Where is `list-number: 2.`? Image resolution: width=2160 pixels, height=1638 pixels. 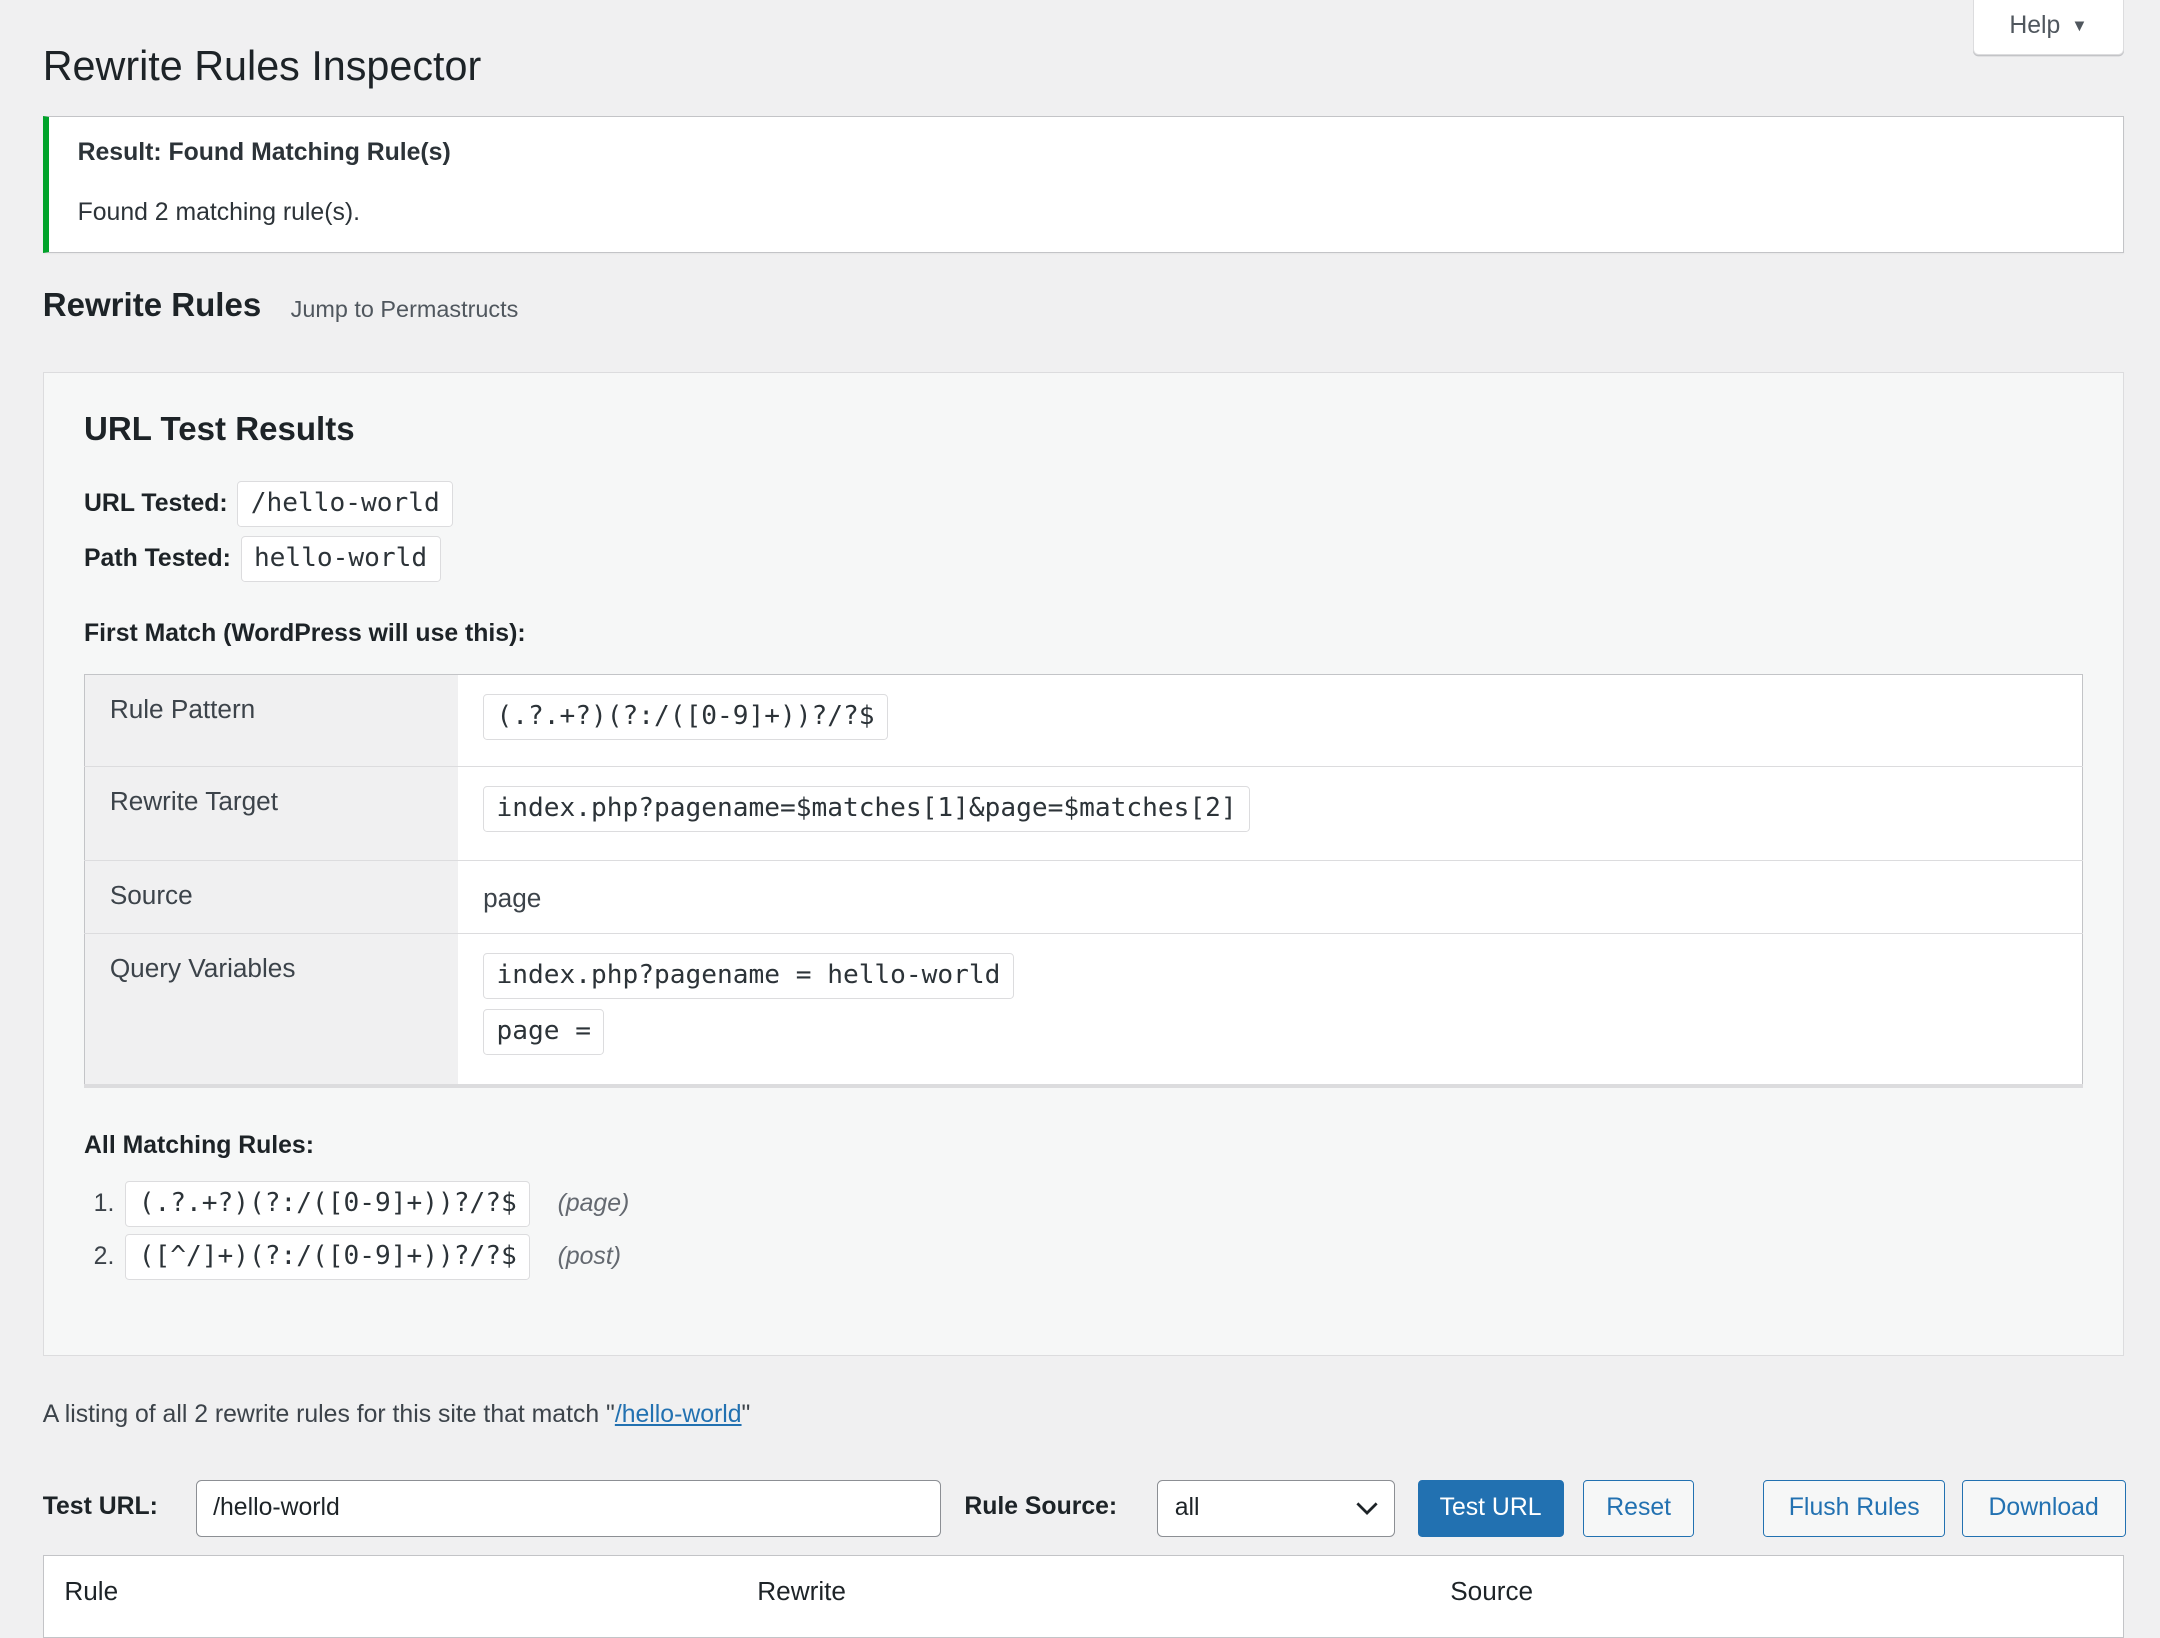
list-number: 2. is located at coordinates (104, 1257).